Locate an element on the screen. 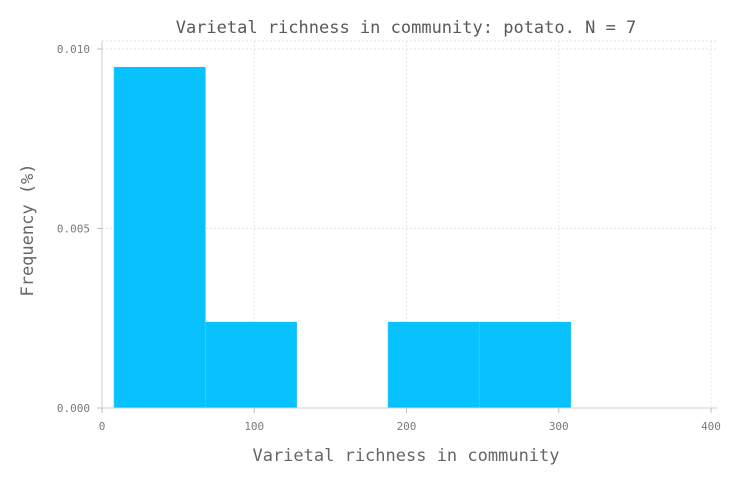 The height and width of the screenshot is (491, 737). x-tick-label: 100 is located at coordinates (254, 426).